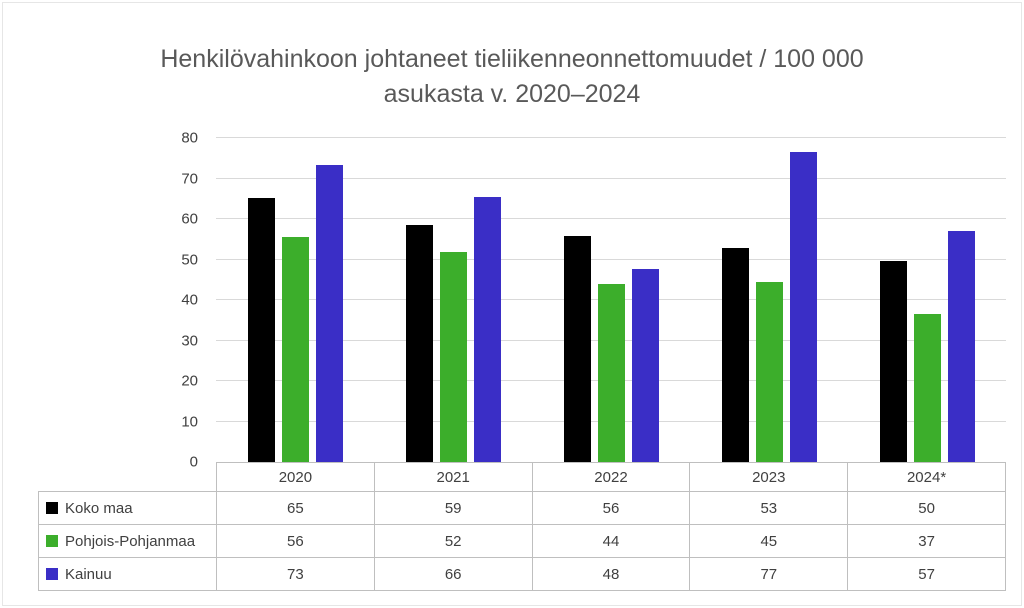 This screenshot has width=1024, height=608. What do you see at coordinates (189, 421) in the screenshot?
I see `y-tick-label-10: 10` at bounding box center [189, 421].